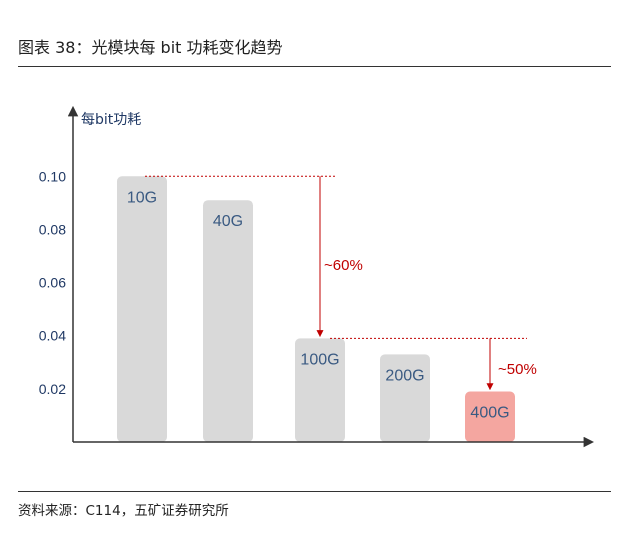  I want to click on source-note: 资料来源：C114，五矿证券研究所, so click(123, 511).